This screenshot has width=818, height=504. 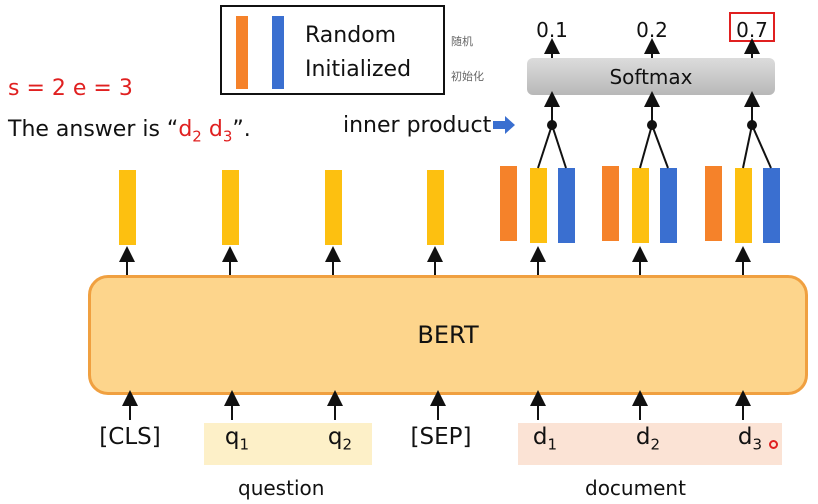 I want to click on token-q1: q1, so click(x=237, y=439).